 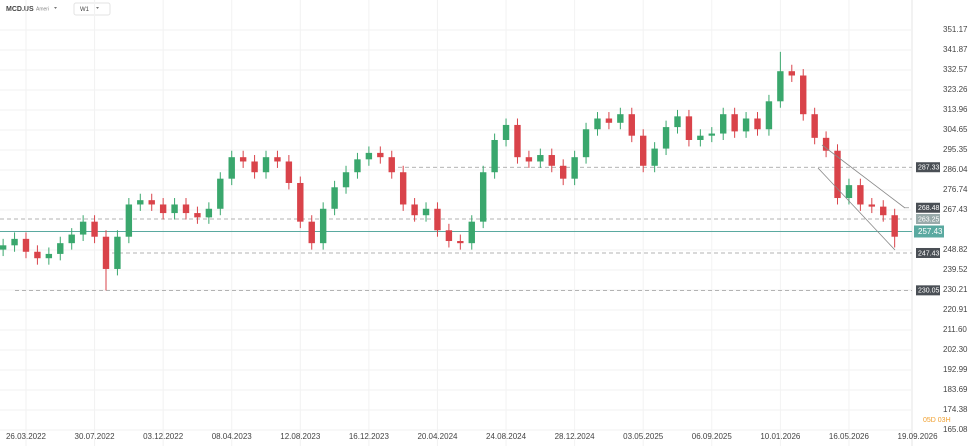 What do you see at coordinates (95, 436) in the screenshot?
I see `x-tick-label: 30.07.2022` at bounding box center [95, 436].